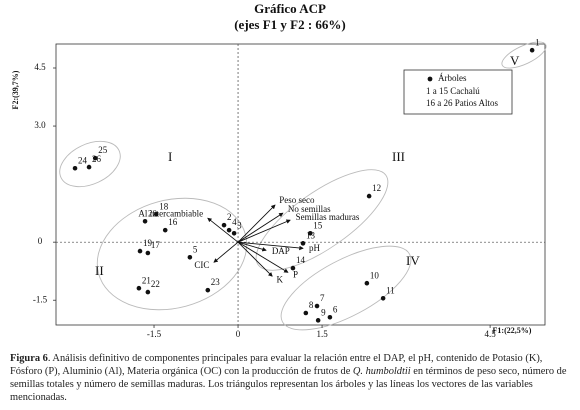 The image size is (580, 410). What do you see at coordinates (318, 225) in the screenshot?
I see `point-label: 15` at bounding box center [318, 225].